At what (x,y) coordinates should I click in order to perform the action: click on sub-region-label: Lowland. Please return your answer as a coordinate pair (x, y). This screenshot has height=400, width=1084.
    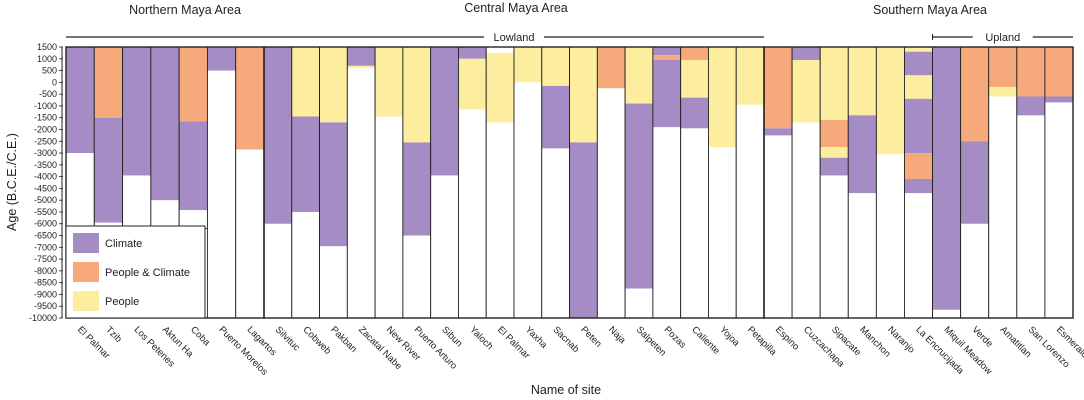
    Looking at the image, I should click on (514, 38).